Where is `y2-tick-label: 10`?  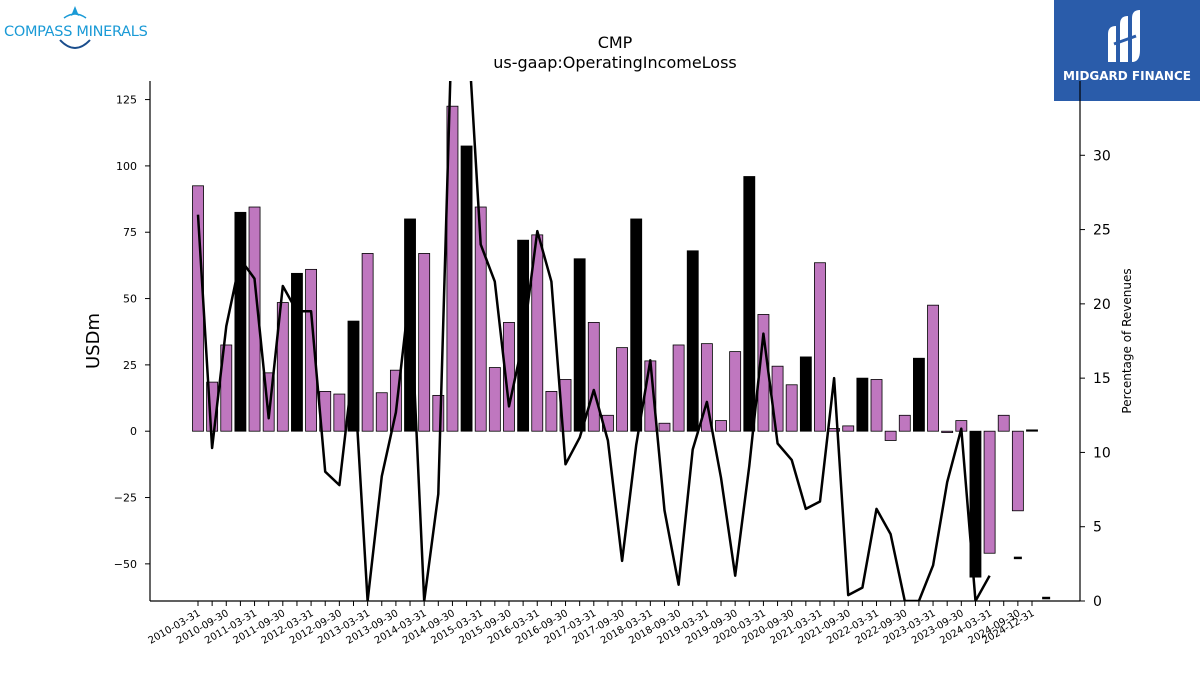 y2-tick-label: 10 is located at coordinates (1102, 453).